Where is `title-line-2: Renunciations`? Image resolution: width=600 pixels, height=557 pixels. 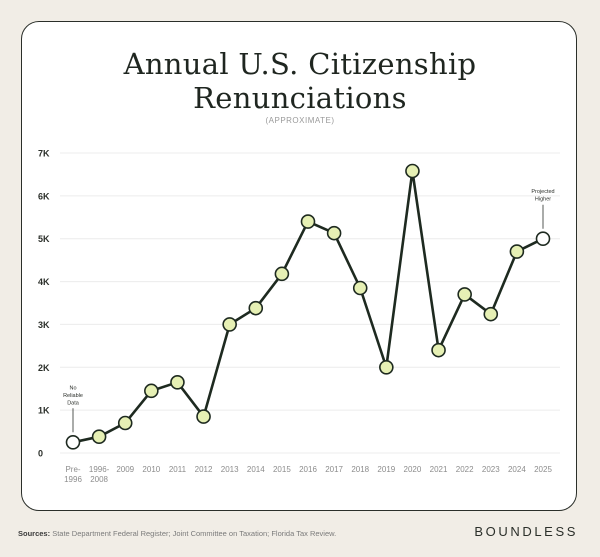 title-line-2: Renunciations is located at coordinates (300, 98).